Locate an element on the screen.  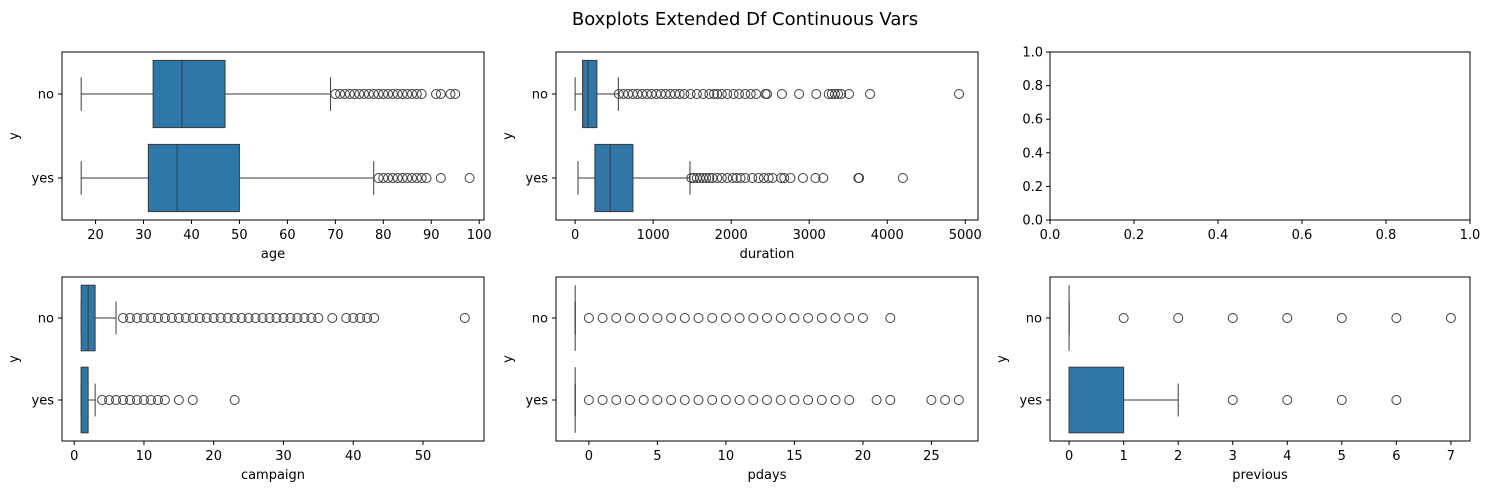
x-tick-label: 20 is located at coordinates (95, 235).